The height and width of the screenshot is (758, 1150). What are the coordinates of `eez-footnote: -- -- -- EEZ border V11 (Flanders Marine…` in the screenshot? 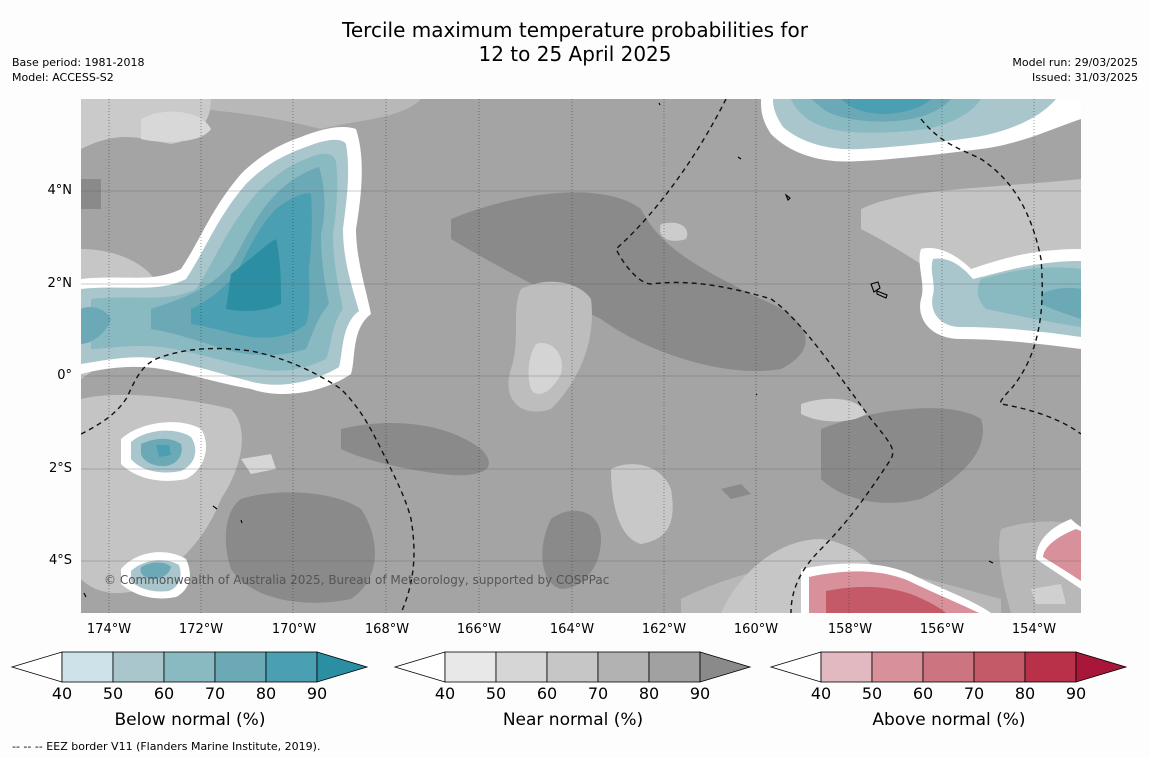 It's located at (166, 746).